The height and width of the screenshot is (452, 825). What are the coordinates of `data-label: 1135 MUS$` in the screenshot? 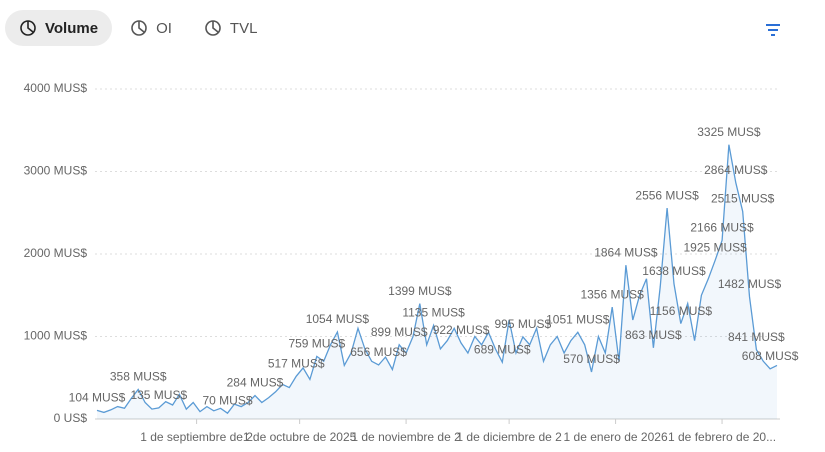 It's located at (433, 313).